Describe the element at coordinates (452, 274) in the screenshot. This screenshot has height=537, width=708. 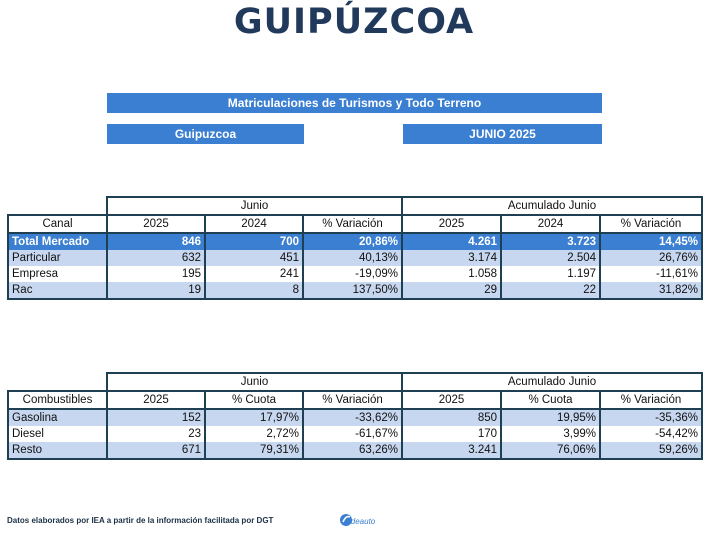
I see `cell: 1.058` at that location.